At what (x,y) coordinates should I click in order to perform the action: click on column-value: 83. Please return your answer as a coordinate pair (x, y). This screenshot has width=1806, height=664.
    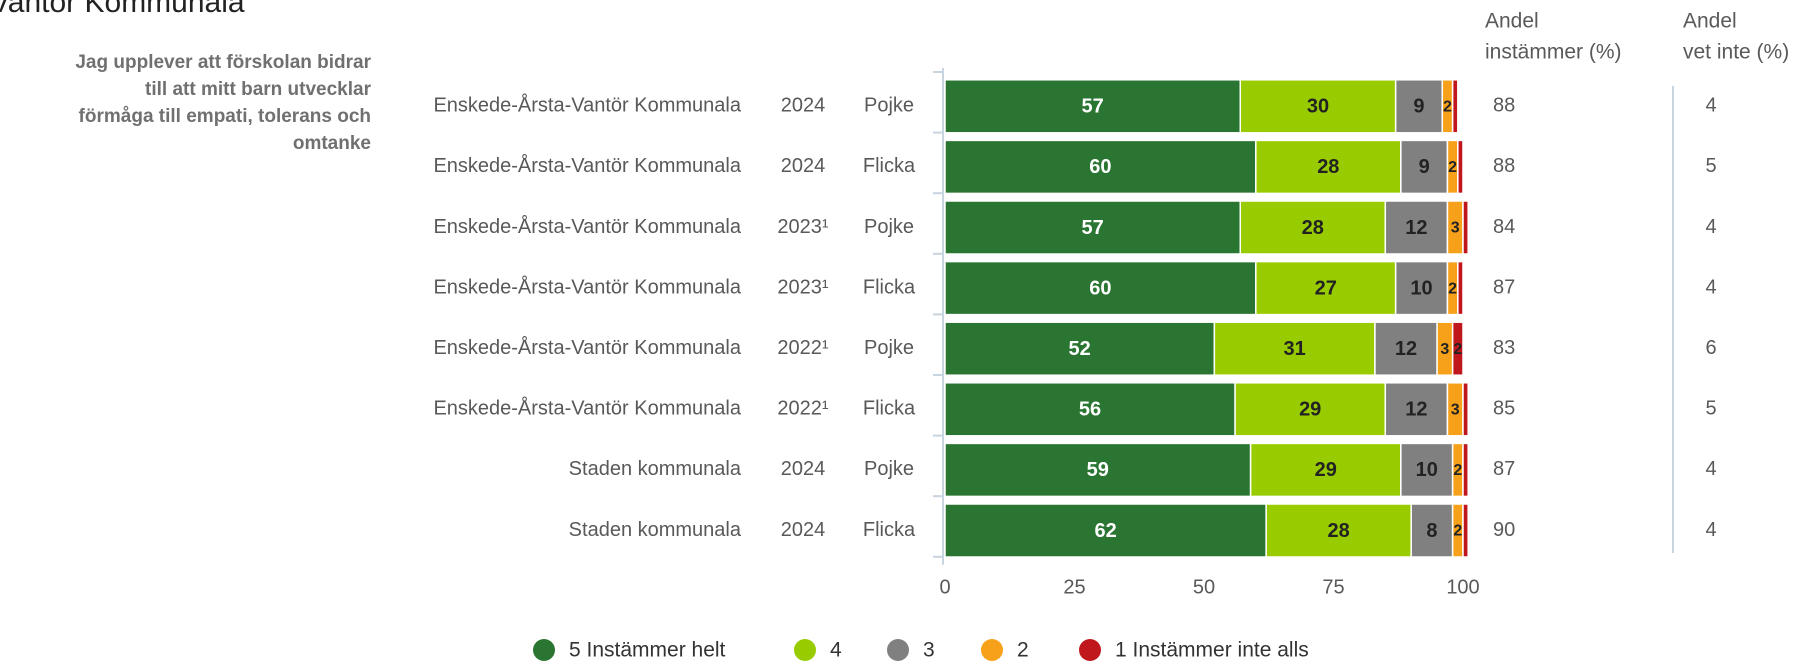
    Looking at the image, I should click on (1504, 348).